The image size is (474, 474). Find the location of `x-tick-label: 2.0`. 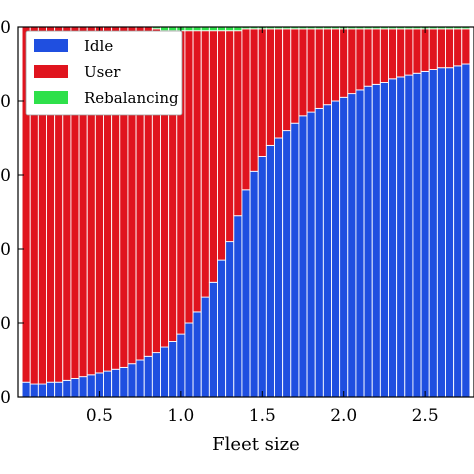

x-tick-label: 2.0 is located at coordinates (343, 416).